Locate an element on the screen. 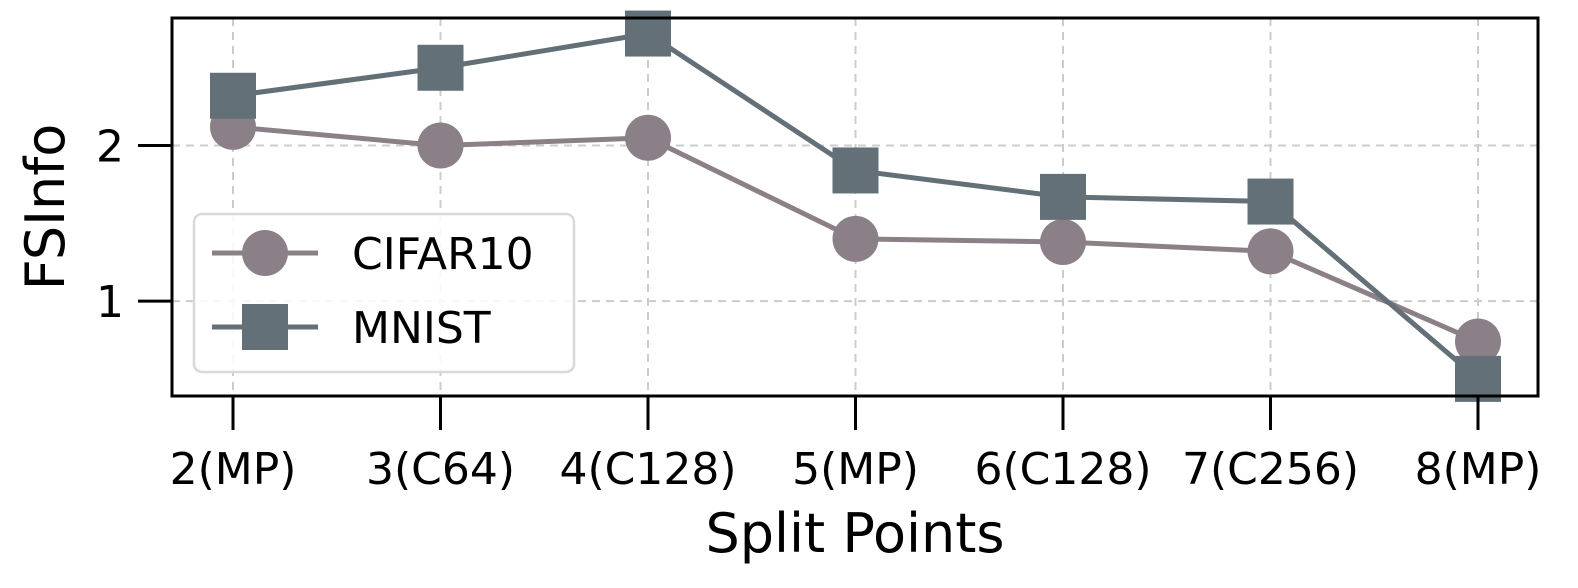 This screenshot has width=1578, height=588. y-tick-label: 1 is located at coordinates (110, 302).